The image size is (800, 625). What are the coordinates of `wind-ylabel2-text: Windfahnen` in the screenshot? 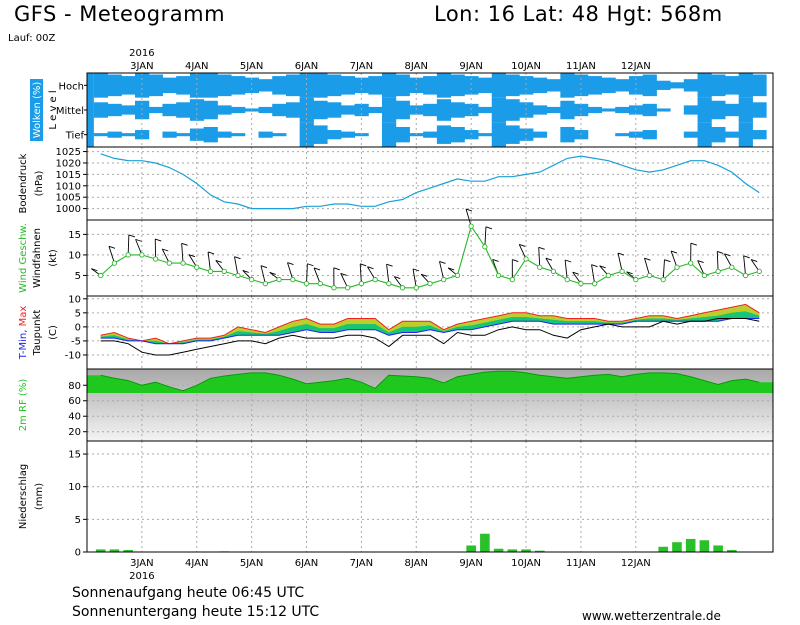 It's located at (37, 258).